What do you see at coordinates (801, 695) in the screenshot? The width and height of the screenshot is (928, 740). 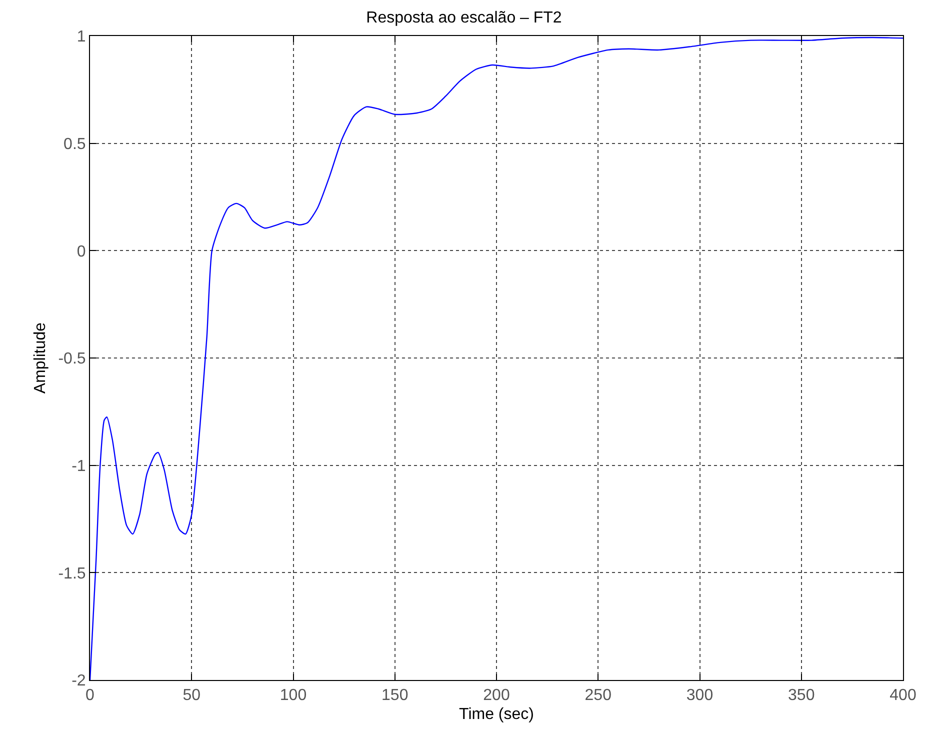 I see `x-tick-label: 350` at bounding box center [801, 695].